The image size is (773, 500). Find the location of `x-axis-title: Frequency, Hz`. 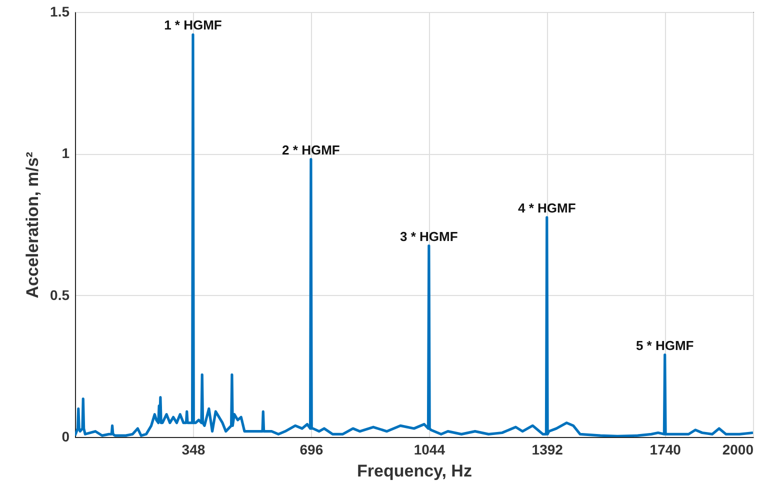

x-axis-title: Frequency, Hz is located at coordinates (414, 471).